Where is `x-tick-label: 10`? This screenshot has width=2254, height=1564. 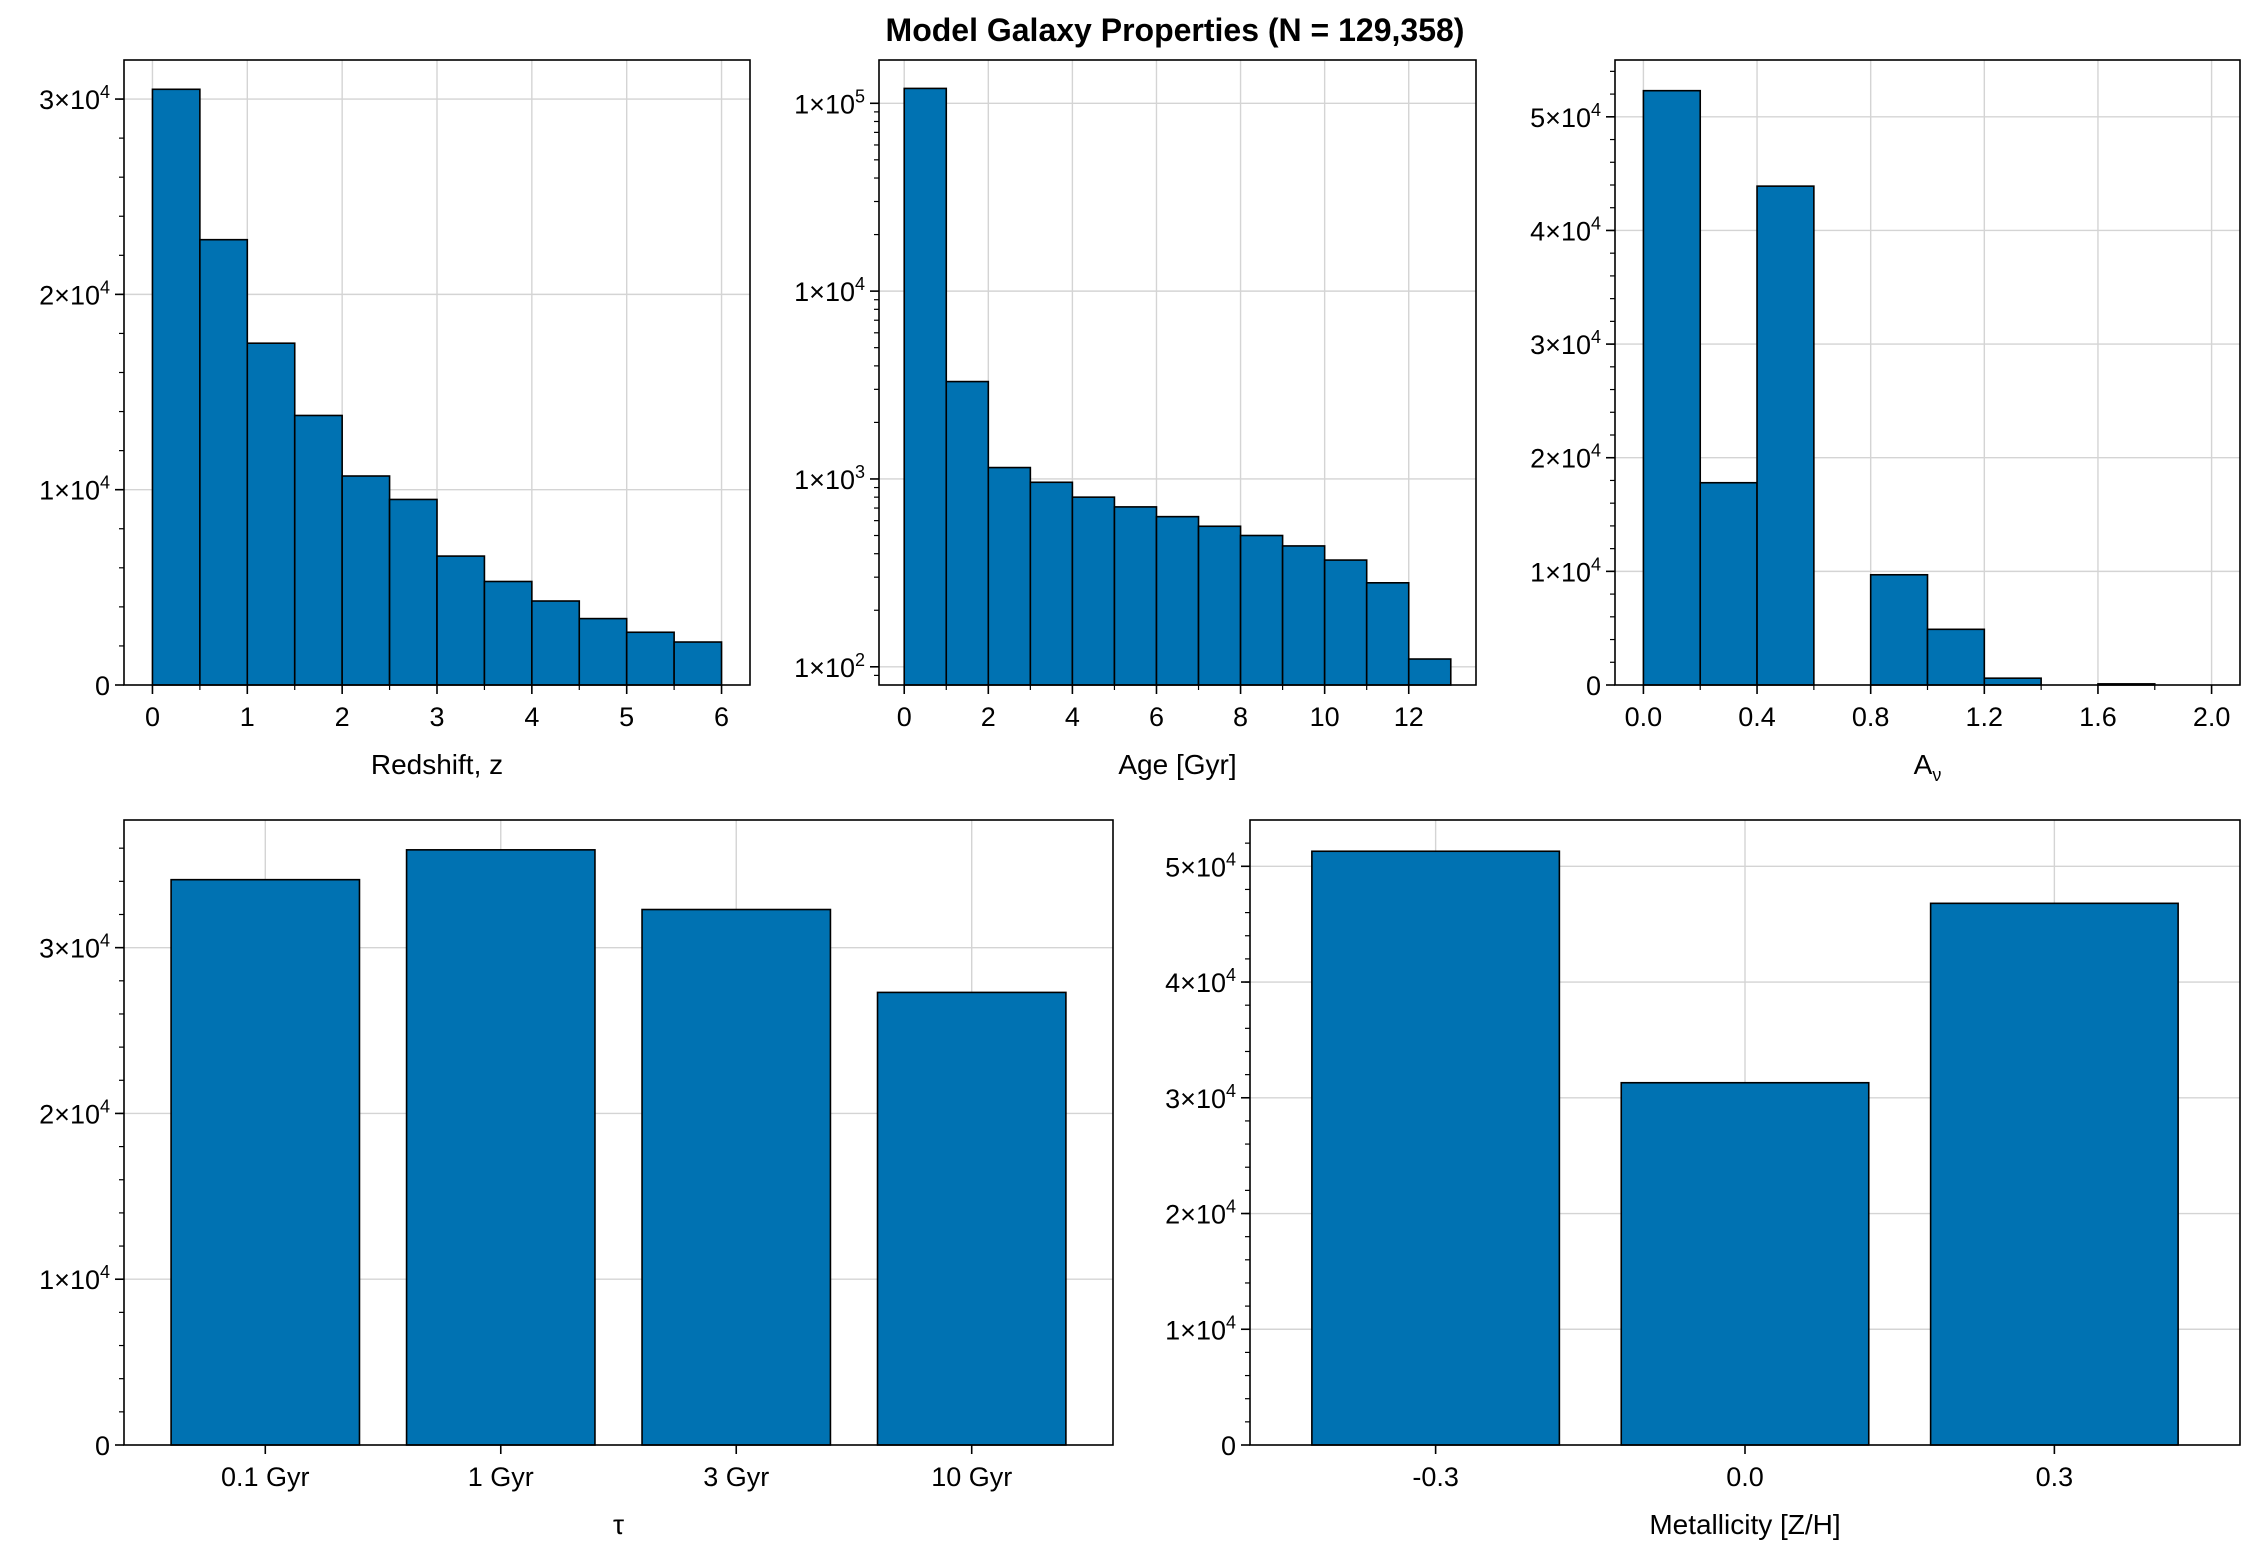 x-tick-label: 10 is located at coordinates (1325, 717).